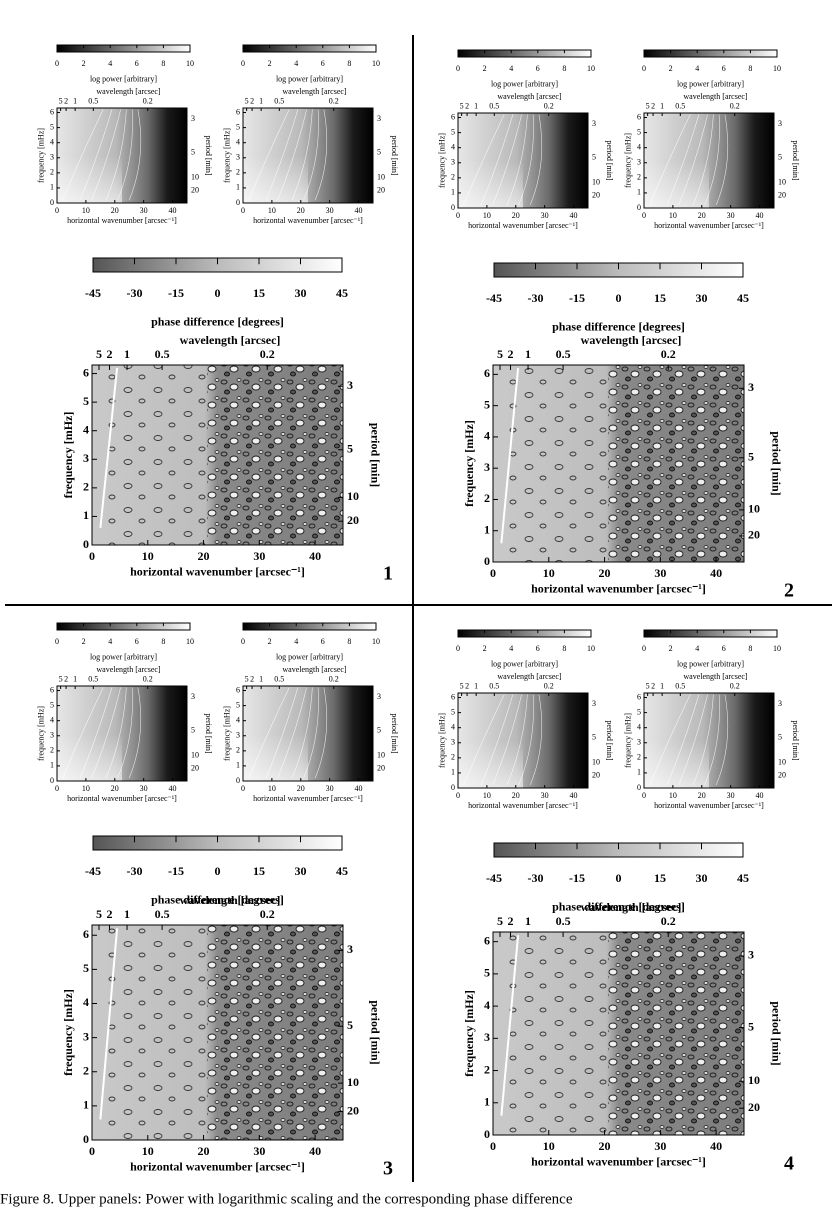  What do you see at coordinates (301, 871) in the screenshot?
I see `colorbar-tick-label: 30` at bounding box center [301, 871].